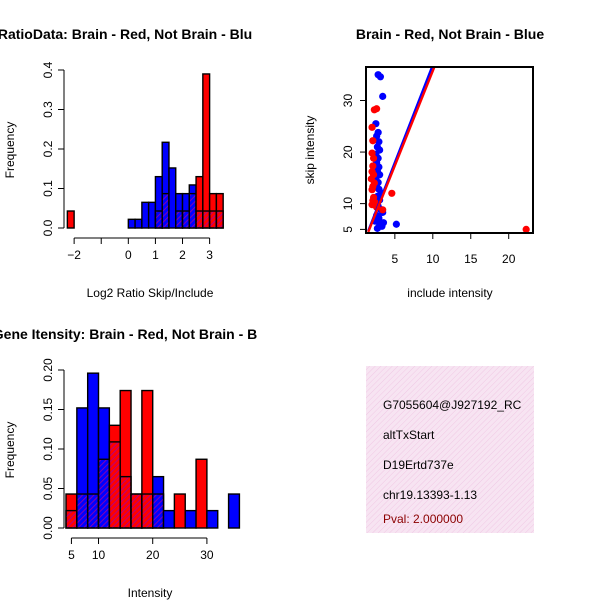 This screenshot has height=600, width=600. Describe the element at coordinates (48, 488) in the screenshot. I see `y-tick-label: 0.05` at that location.